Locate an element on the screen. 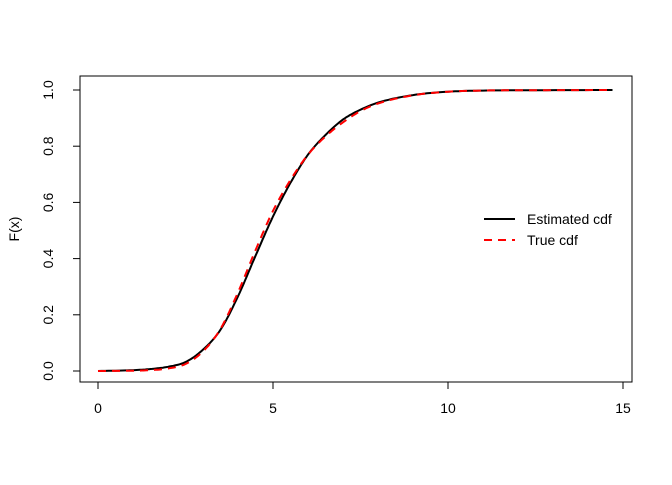 This screenshot has width=672, height=485. x-tick-label: 15 is located at coordinates (623, 408).